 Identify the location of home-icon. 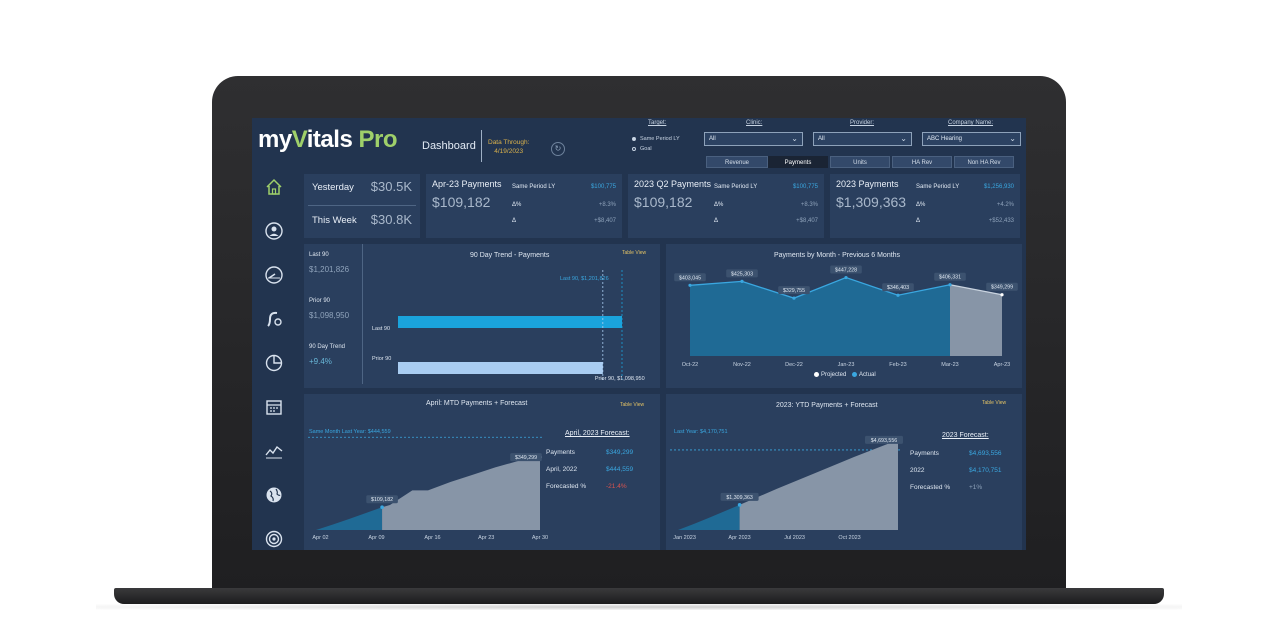
(274, 187).